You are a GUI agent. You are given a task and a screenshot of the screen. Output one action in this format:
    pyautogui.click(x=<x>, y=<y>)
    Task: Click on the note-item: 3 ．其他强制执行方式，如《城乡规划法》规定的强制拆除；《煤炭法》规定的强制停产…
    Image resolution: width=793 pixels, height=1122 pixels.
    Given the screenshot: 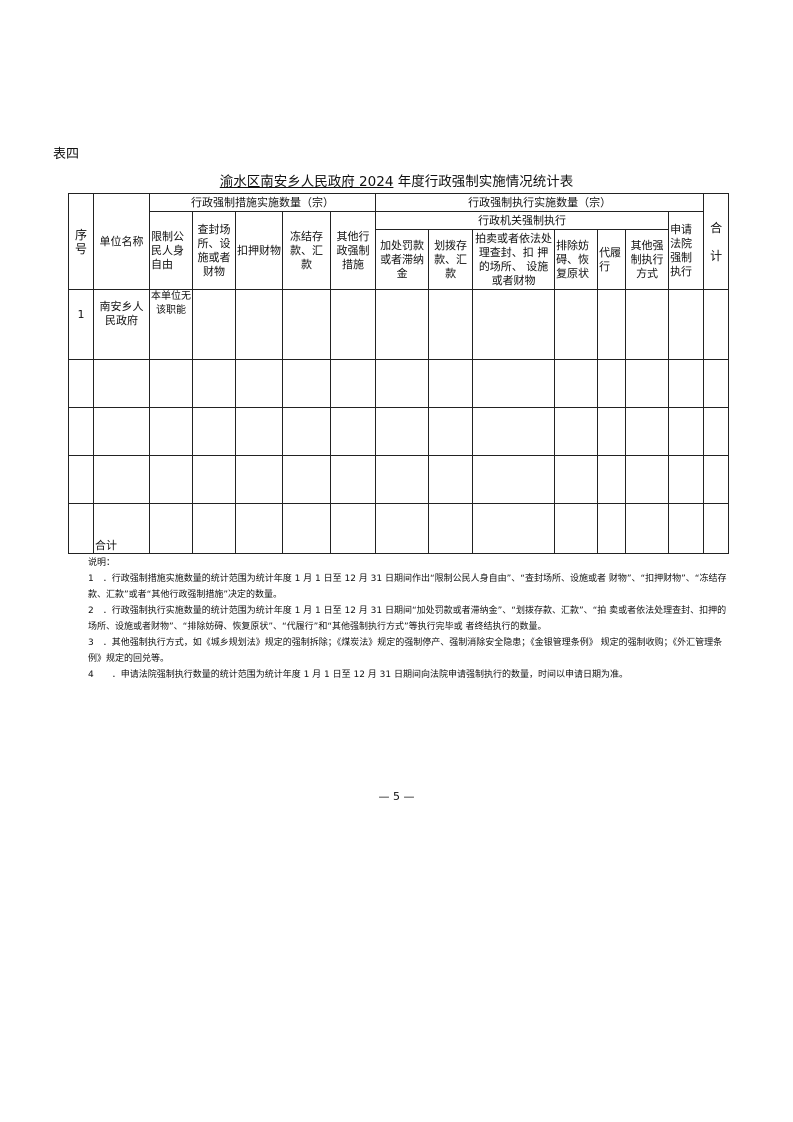 What is the action you would take?
    pyautogui.click(x=405, y=651)
    